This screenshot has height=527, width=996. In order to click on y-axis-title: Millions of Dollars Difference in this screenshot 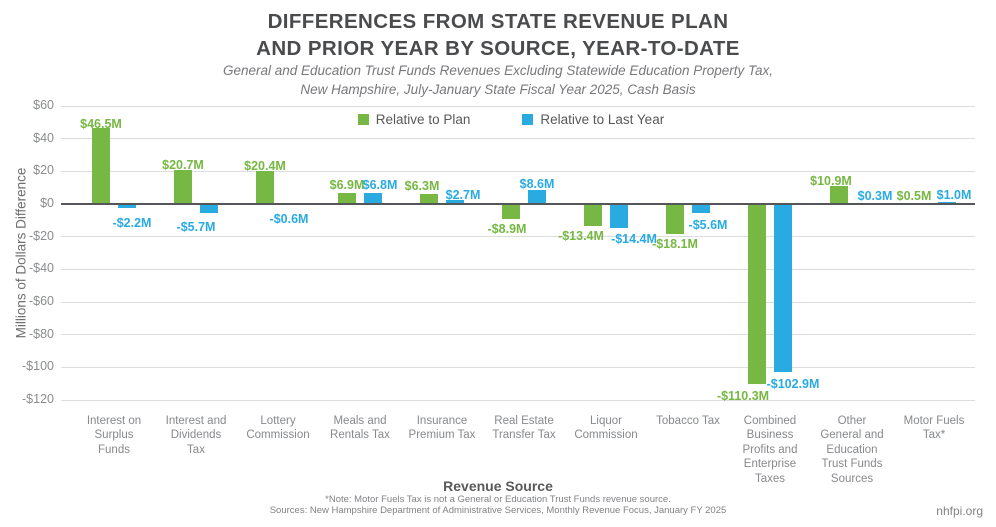, I will do `click(21, 253)`.